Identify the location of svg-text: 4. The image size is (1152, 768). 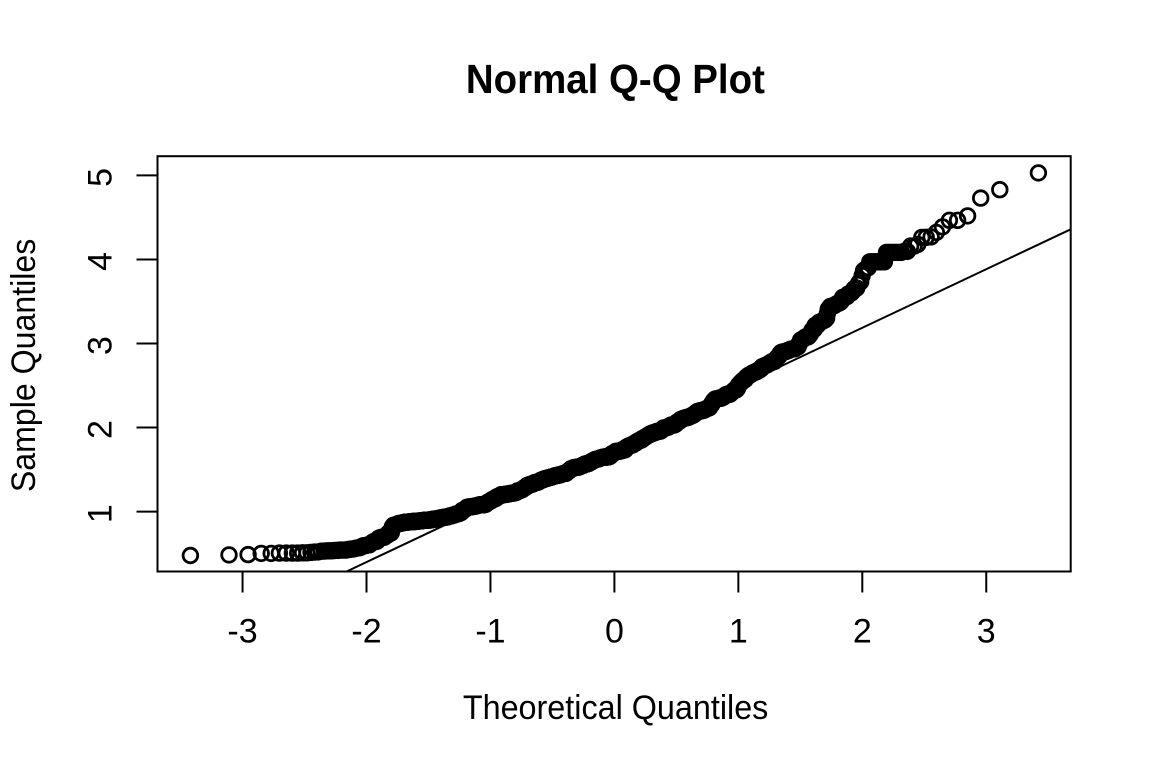
(101, 261).